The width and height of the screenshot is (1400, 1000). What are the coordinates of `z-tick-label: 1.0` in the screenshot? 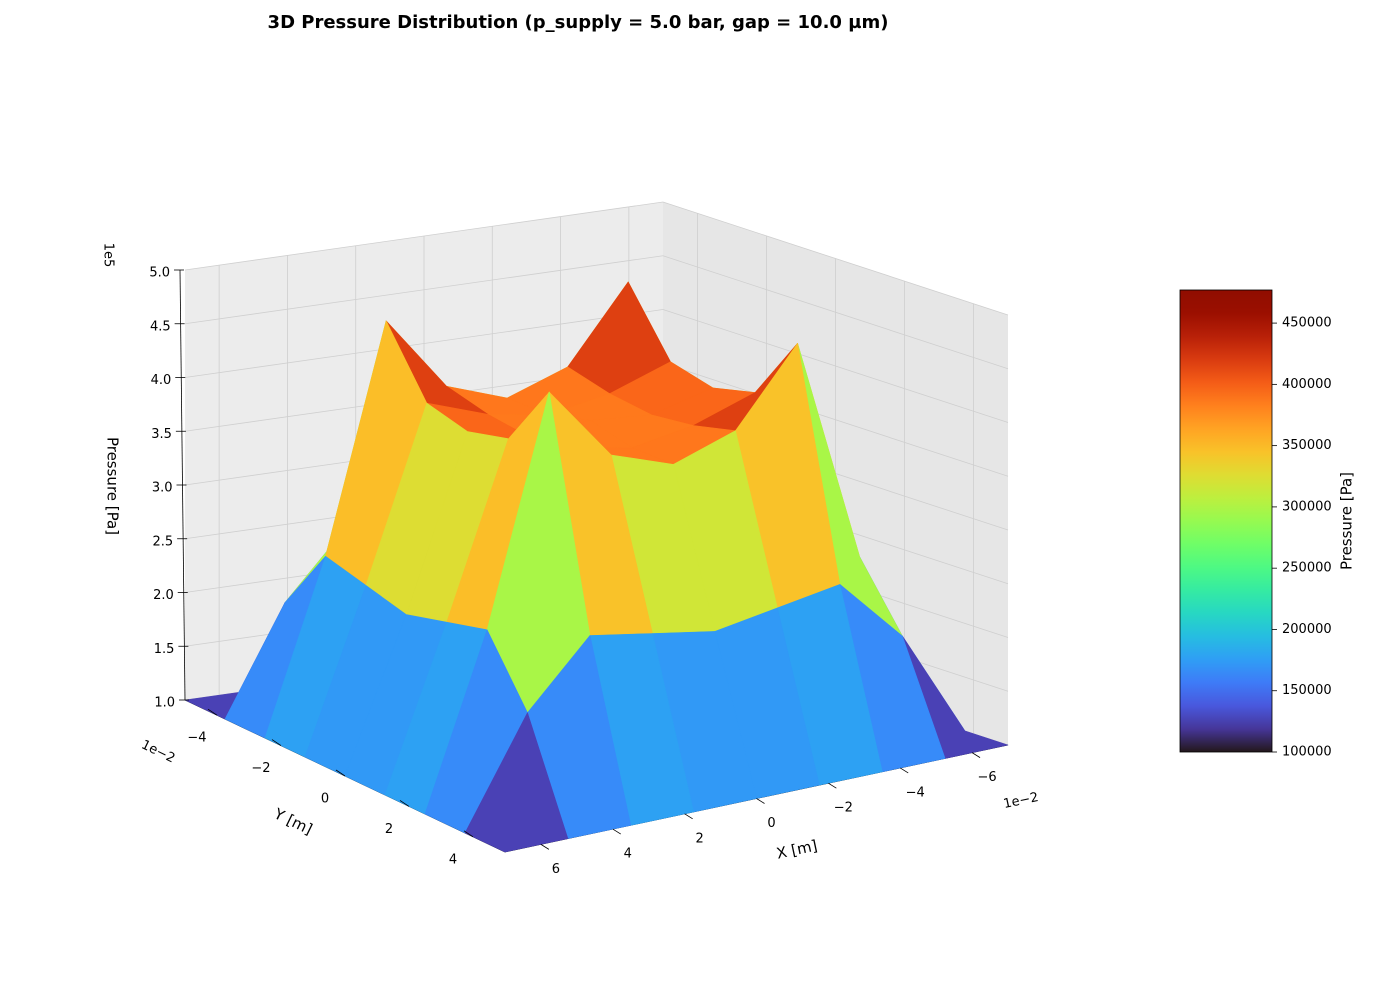 It's located at (164, 703).